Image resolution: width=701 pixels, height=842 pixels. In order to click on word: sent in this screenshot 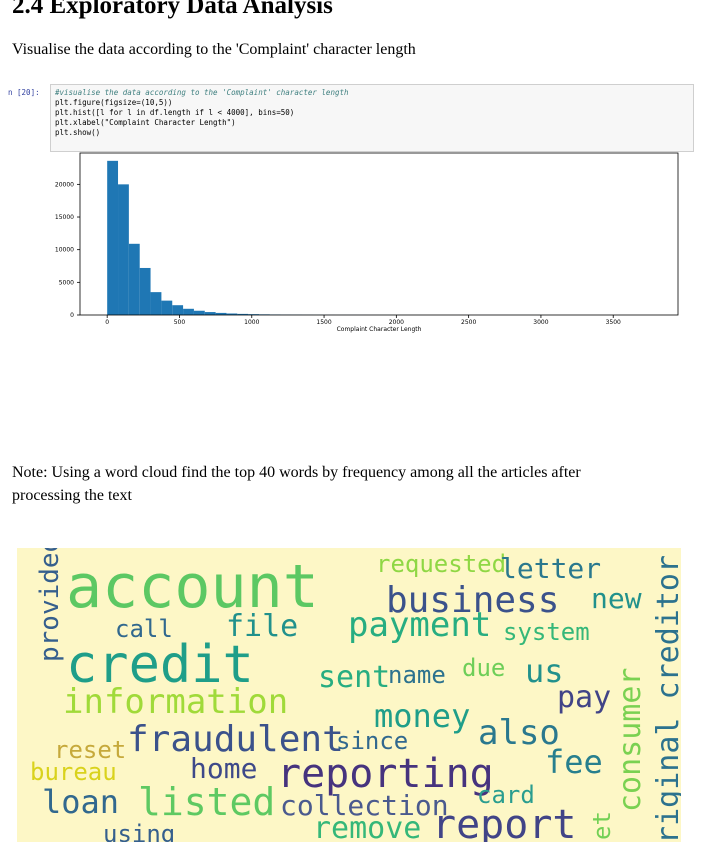, I will do `click(354, 677)`.